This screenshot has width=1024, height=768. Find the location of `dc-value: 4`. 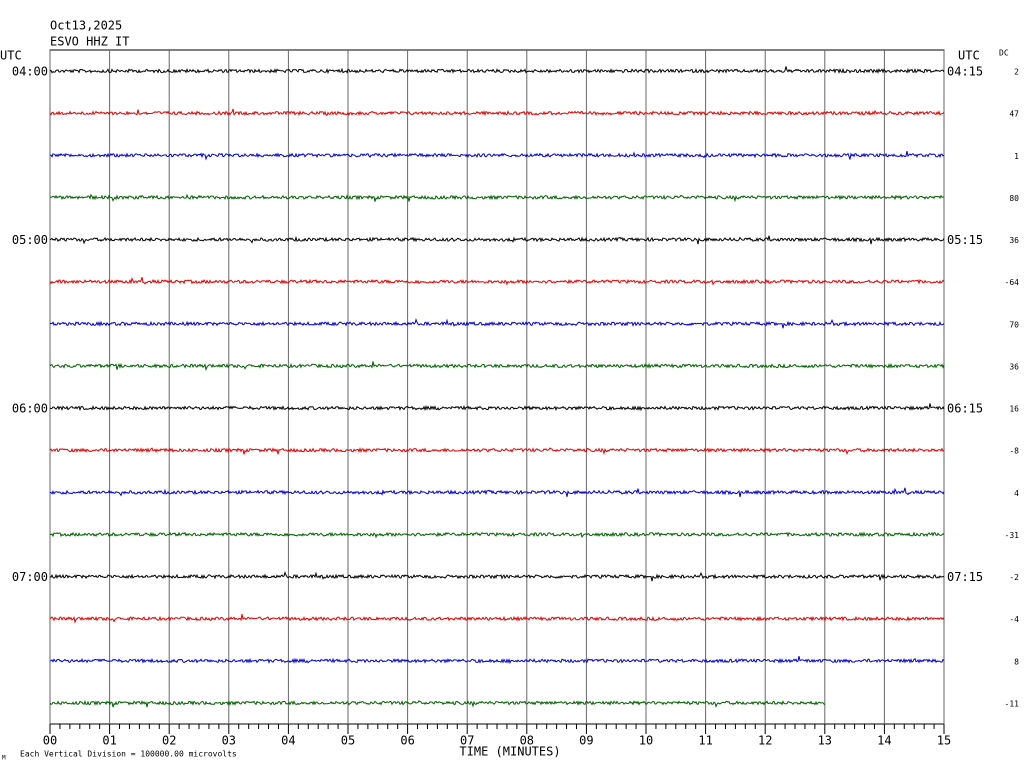

dc-value: 4 is located at coordinates (1016, 493).